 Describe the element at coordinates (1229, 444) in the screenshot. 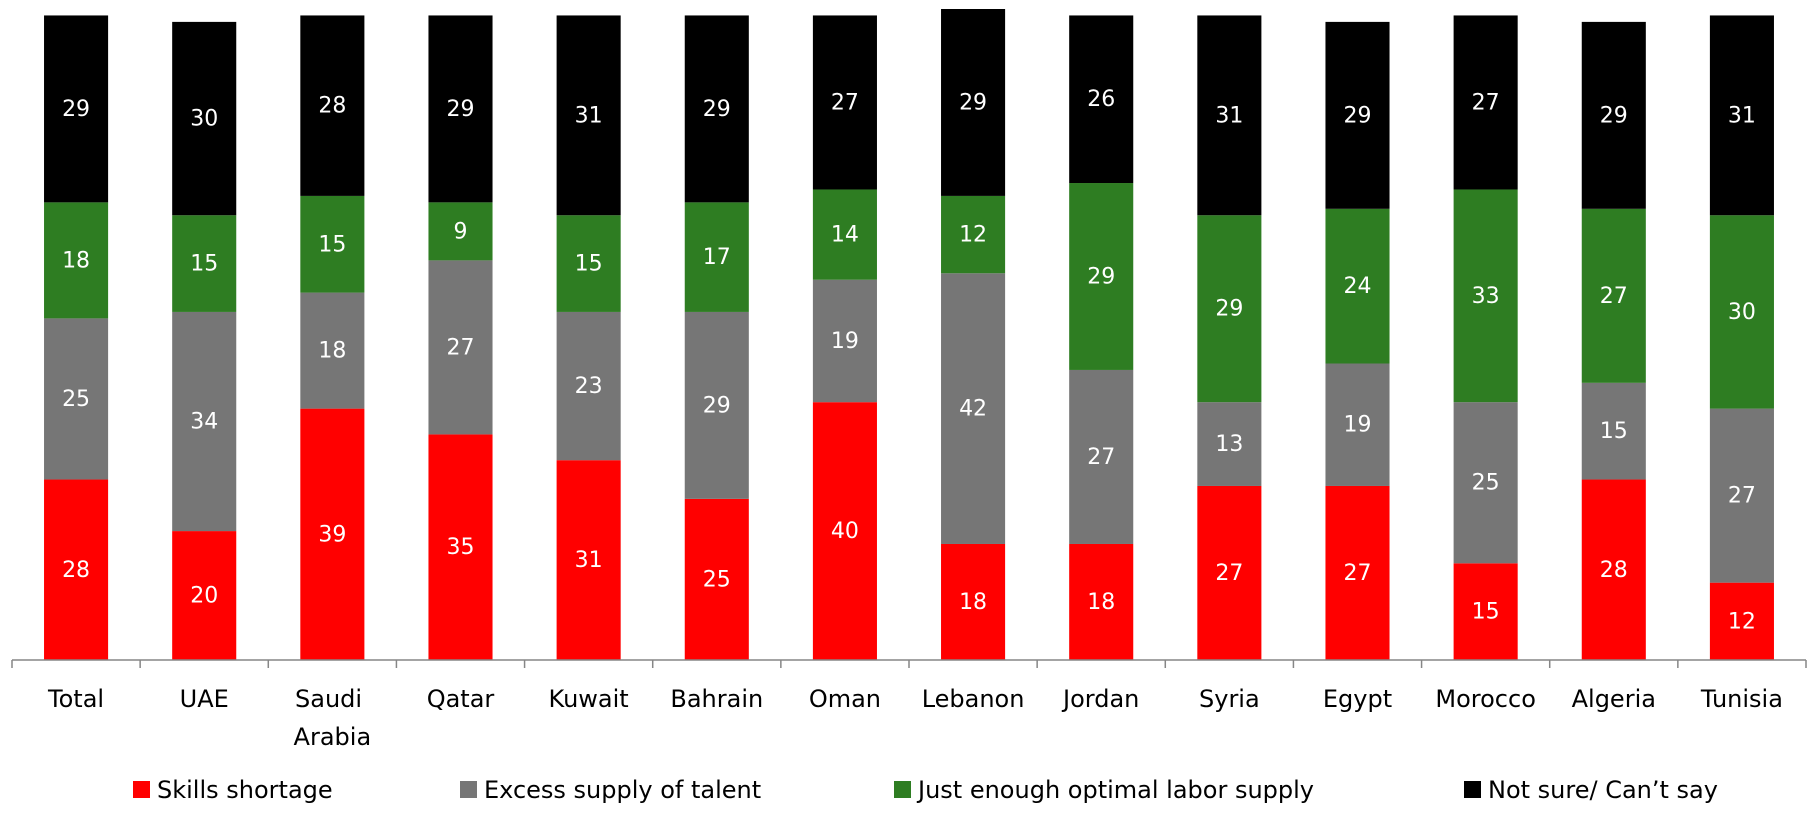

I see `data-label: 13` at that location.